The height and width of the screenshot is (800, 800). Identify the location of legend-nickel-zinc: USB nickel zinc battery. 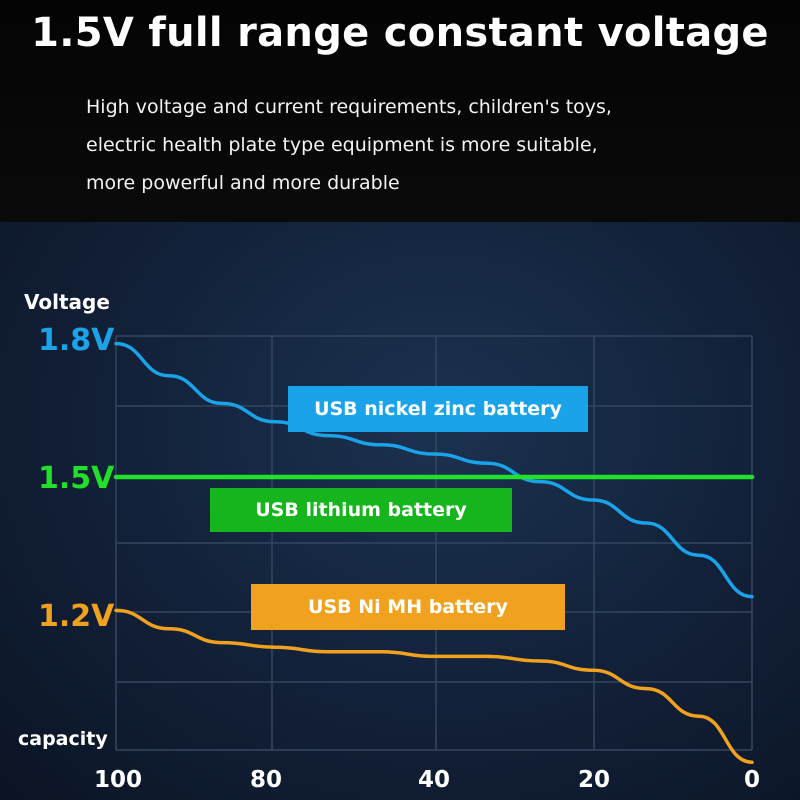
(438, 409).